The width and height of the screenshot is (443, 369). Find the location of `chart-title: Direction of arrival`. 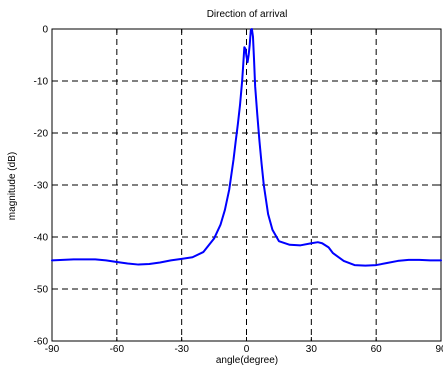

chart-title: Direction of arrival is located at coordinates (247, 14).